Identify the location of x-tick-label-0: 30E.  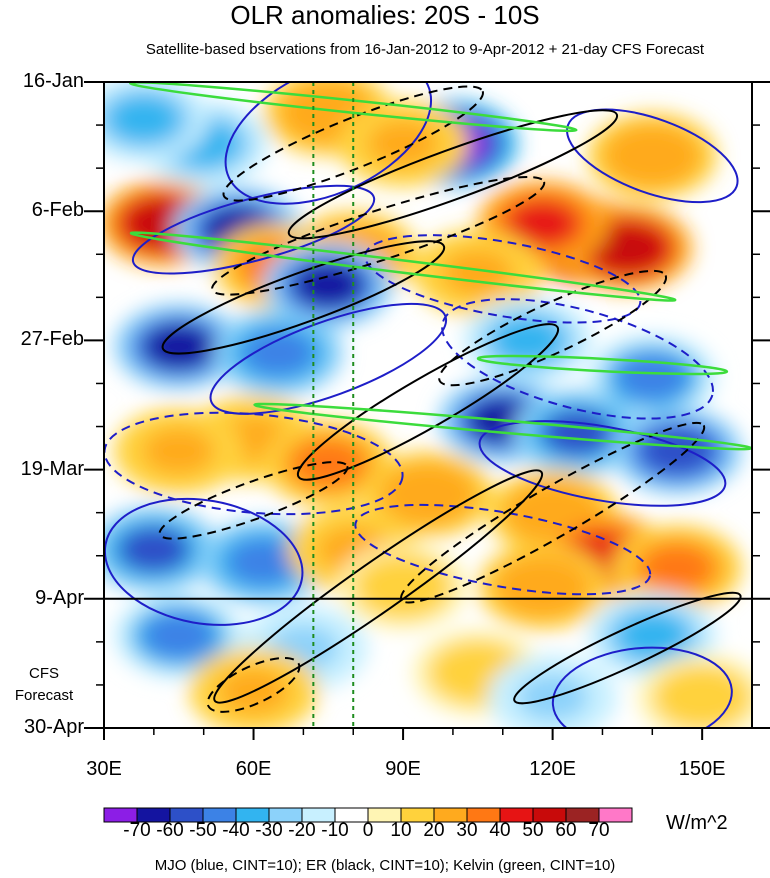
(104, 769).